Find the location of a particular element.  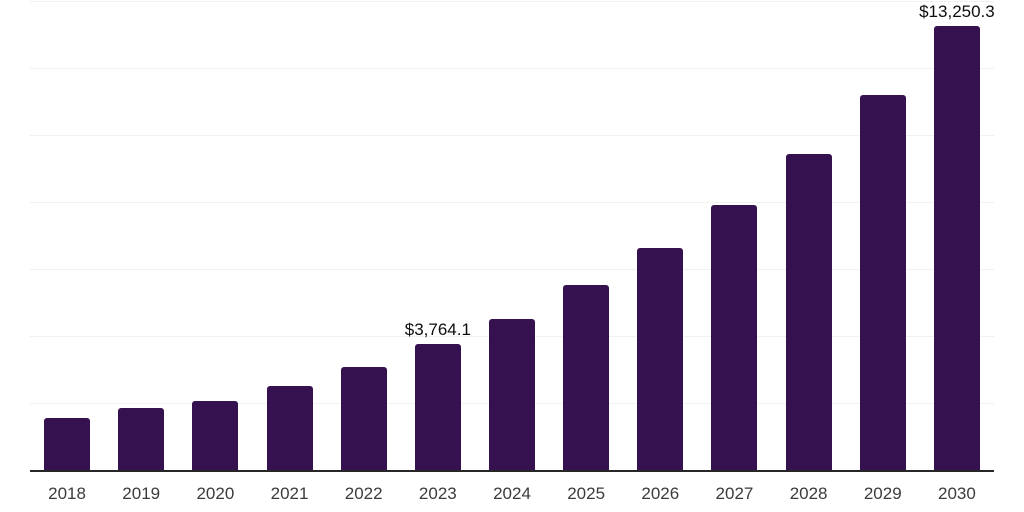

x-tick-label-2025: 2025 is located at coordinates (586, 493).